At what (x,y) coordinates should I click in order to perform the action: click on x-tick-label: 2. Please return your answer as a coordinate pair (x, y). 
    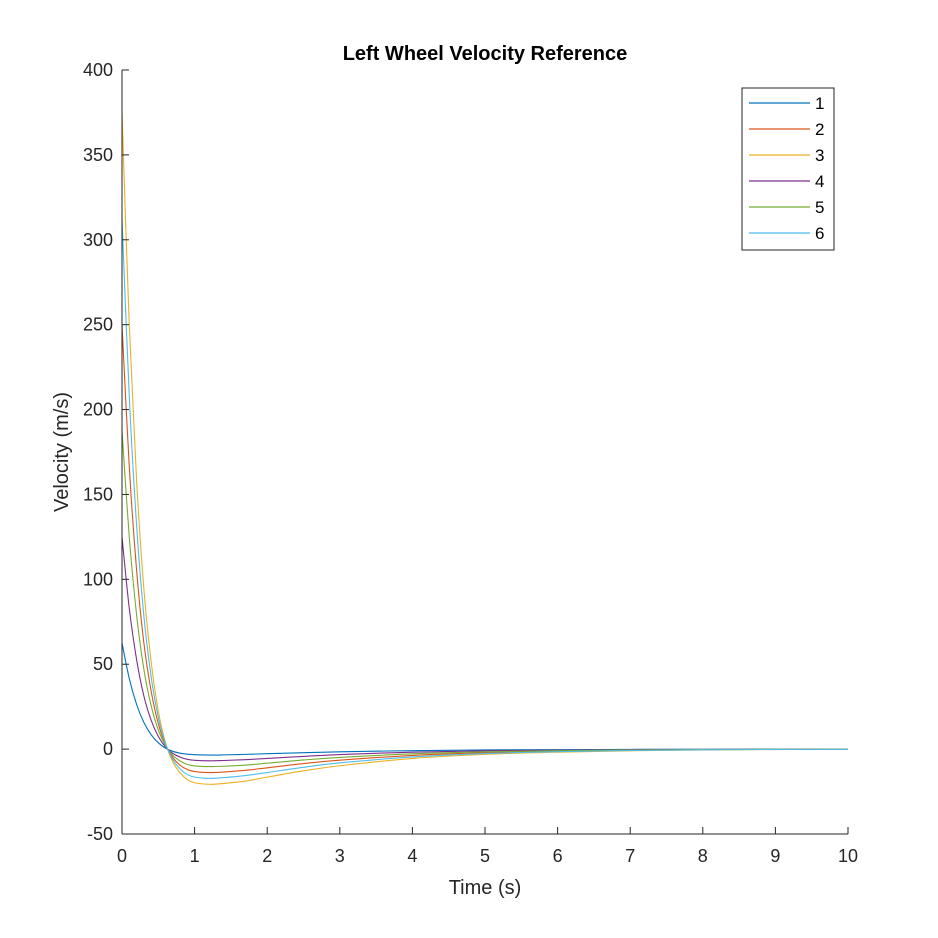
    Looking at the image, I should click on (267, 856).